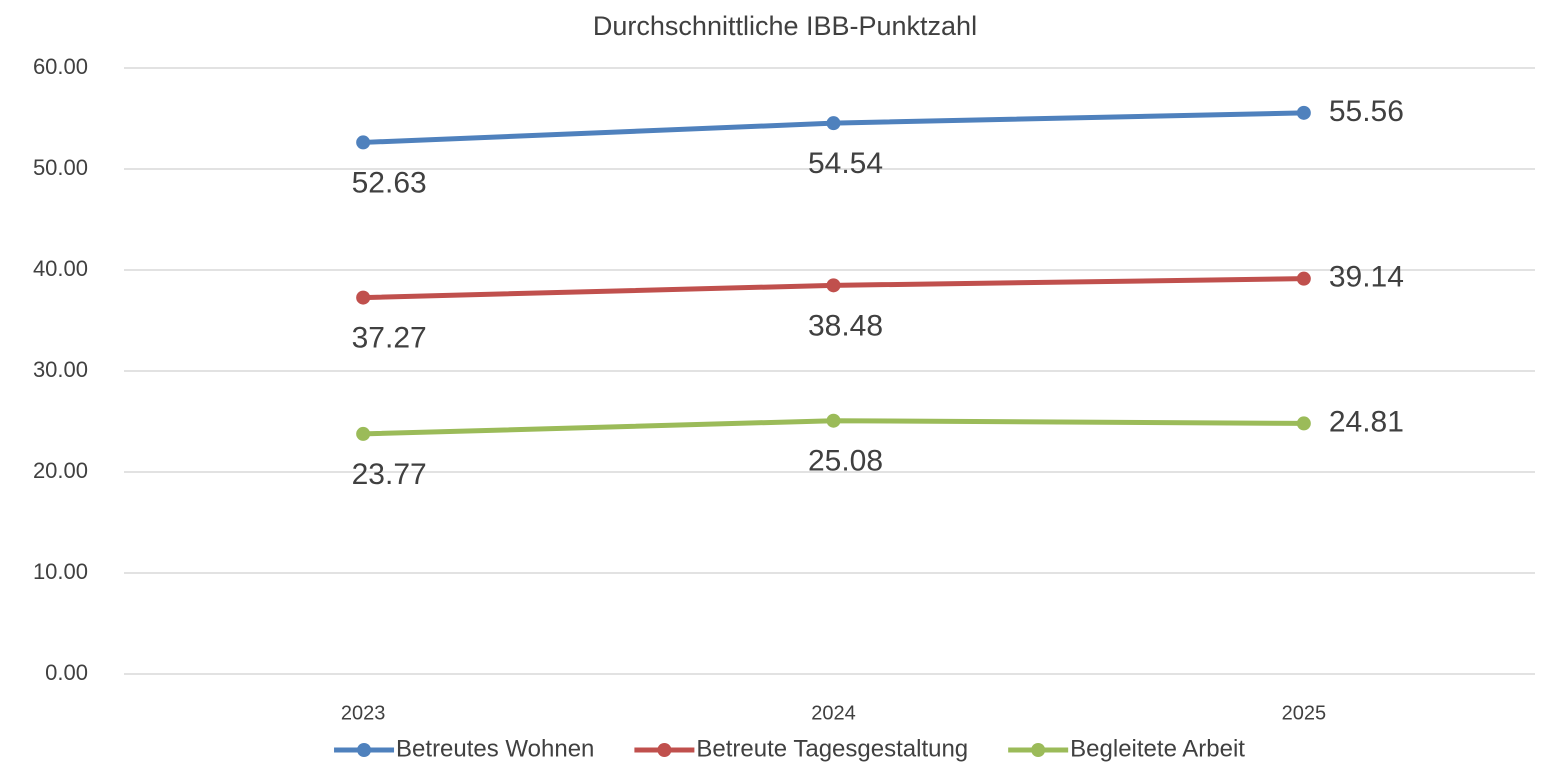 Image resolution: width=1549 pixels, height=770 pixels. What do you see at coordinates (60, 571) in the screenshot?
I see `y-tick-label: 10.00` at bounding box center [60, 571].